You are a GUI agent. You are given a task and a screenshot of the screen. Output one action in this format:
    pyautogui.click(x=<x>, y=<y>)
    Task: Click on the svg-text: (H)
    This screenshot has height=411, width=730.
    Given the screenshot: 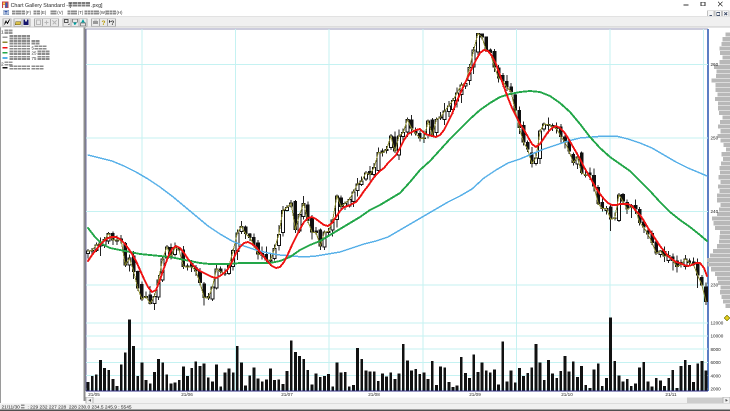 What is the action you would take?
    pyautogui.click(x=120, y=12)
    